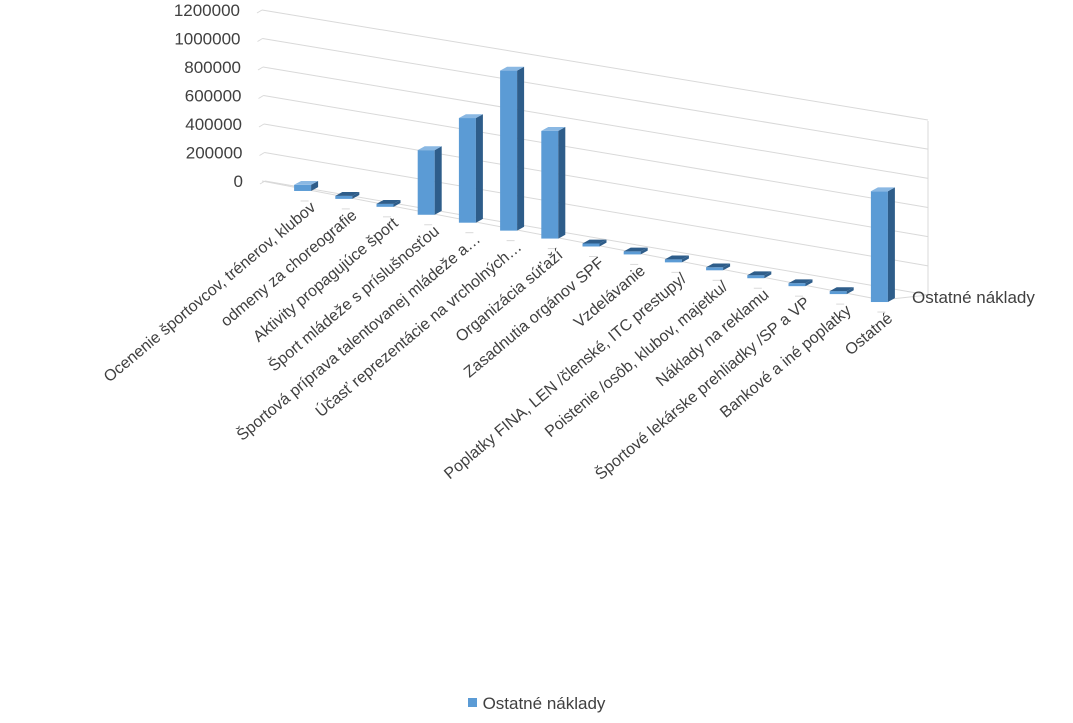 The image size is (1073, 723). I want to click on legend-label: Ostatné náklady, so click(544, 703).